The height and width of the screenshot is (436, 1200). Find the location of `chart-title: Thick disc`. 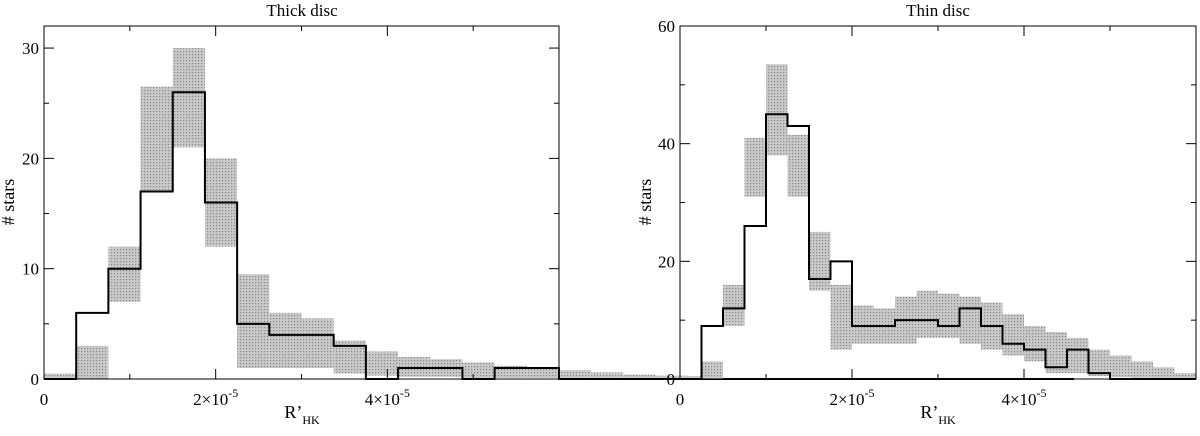

chart-title: Thick disc is located at coordinates (302, 10).